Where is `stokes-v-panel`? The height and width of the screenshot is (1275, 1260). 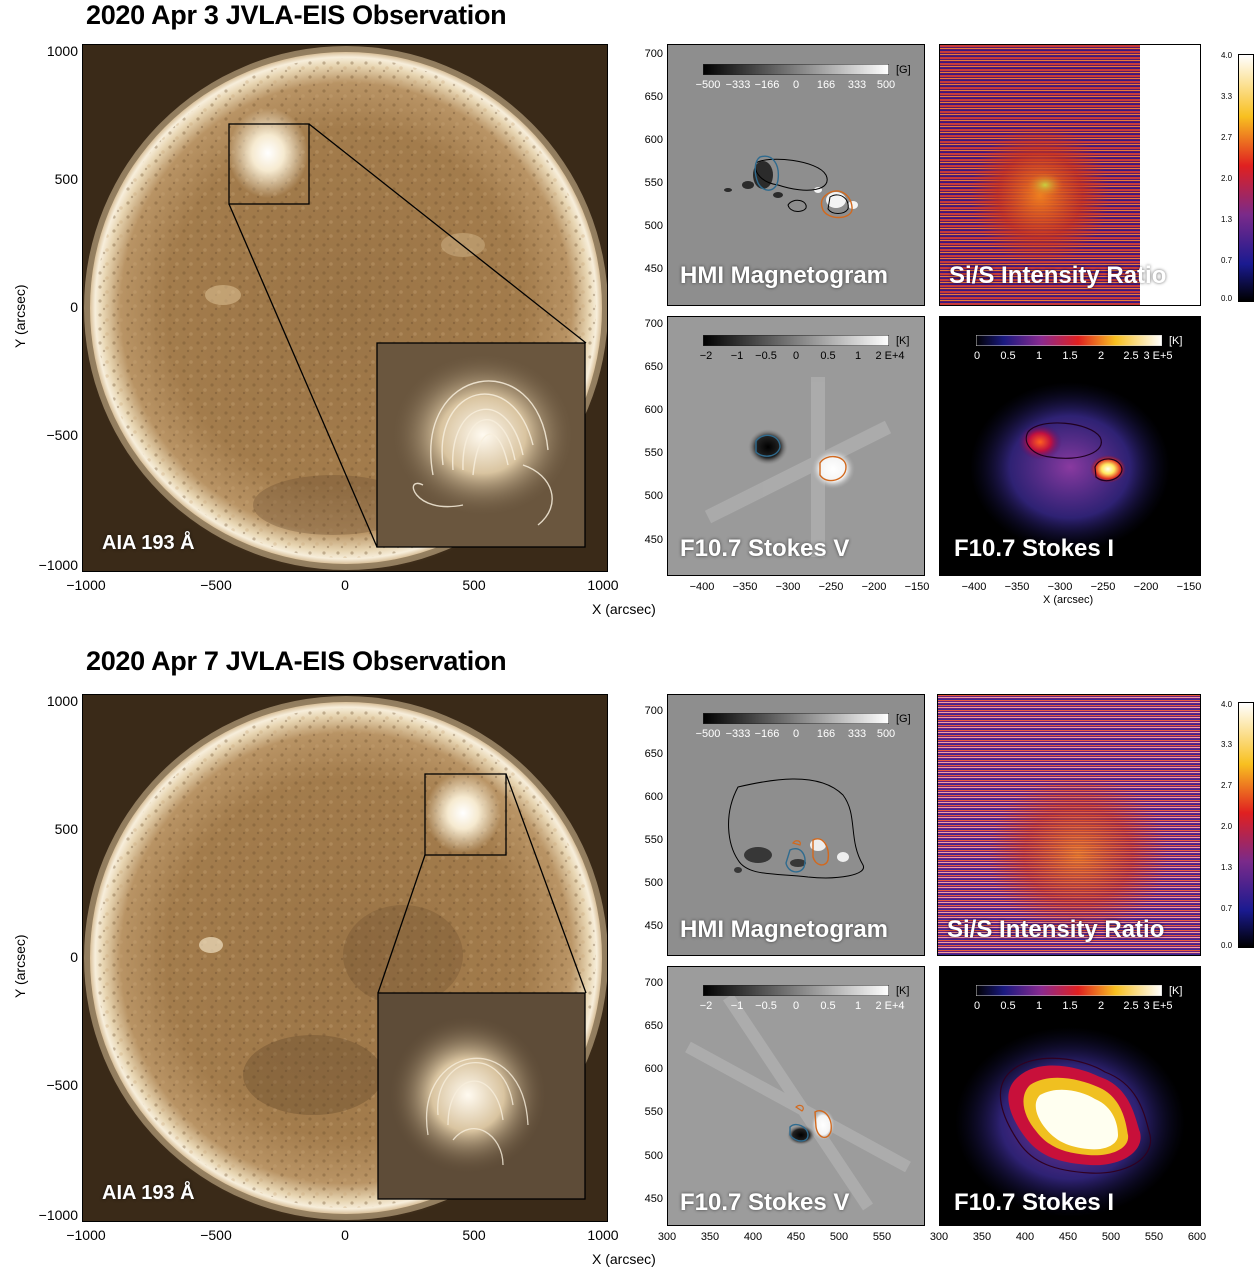 stokes-v-panel is located at coordinates (796, 1096).